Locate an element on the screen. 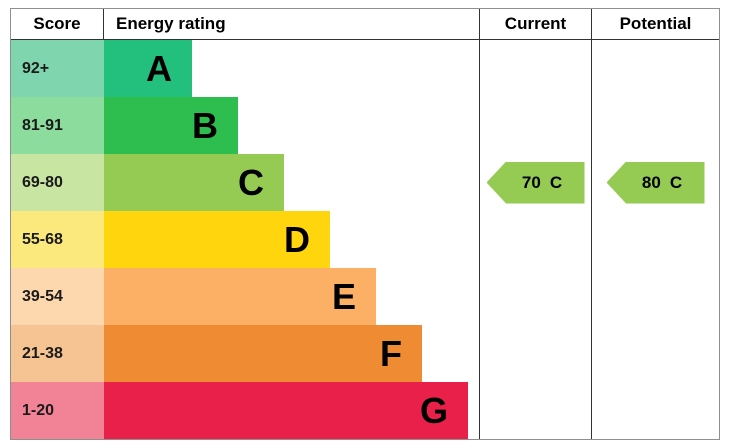  band-row: 55-68 D is located at coordinates (365, 239).